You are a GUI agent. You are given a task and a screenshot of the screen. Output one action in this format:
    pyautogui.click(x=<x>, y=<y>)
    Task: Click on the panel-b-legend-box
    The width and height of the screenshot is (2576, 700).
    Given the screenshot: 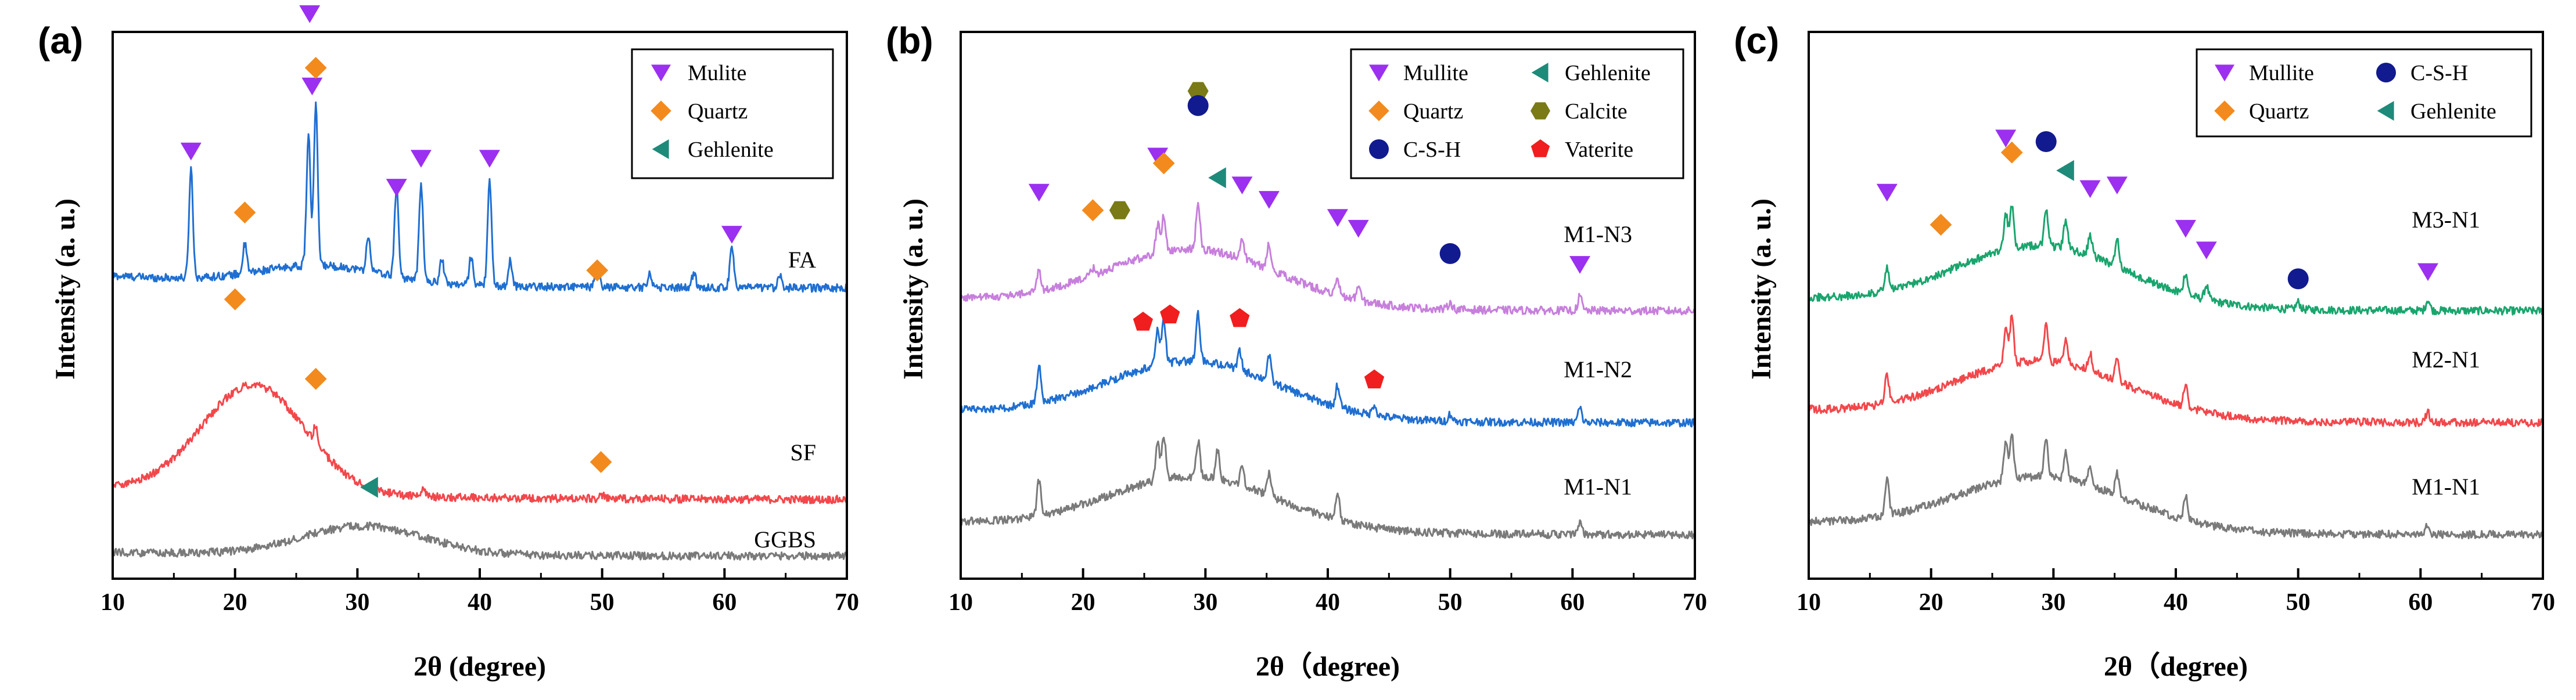 What is the action you would take?
    pyautogui.click(x=1517, y=113)
    